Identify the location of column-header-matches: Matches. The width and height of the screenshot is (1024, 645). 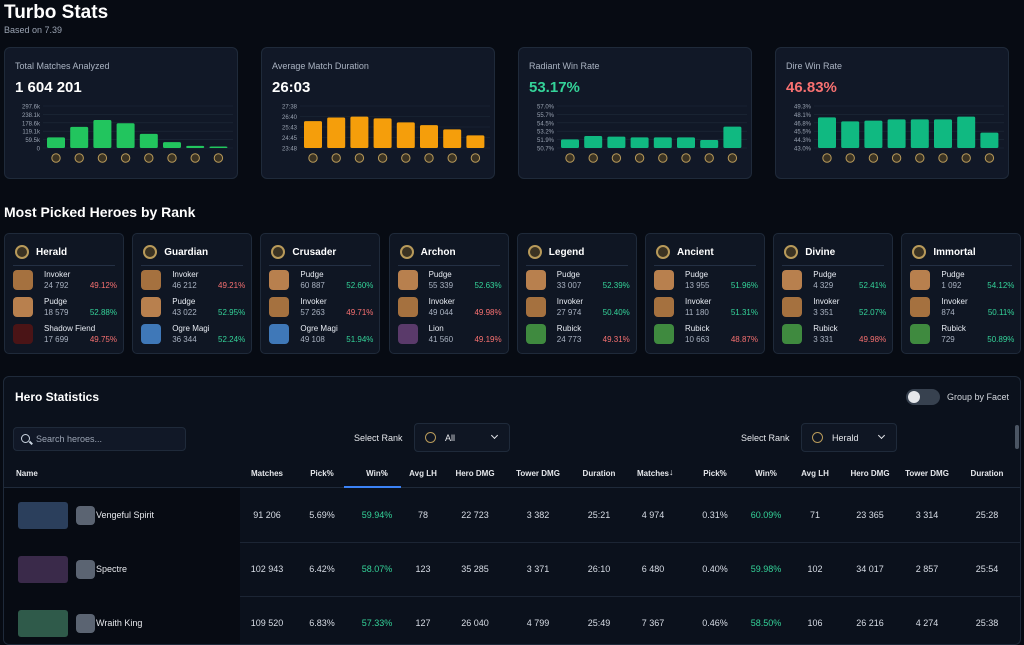
(267, 473).